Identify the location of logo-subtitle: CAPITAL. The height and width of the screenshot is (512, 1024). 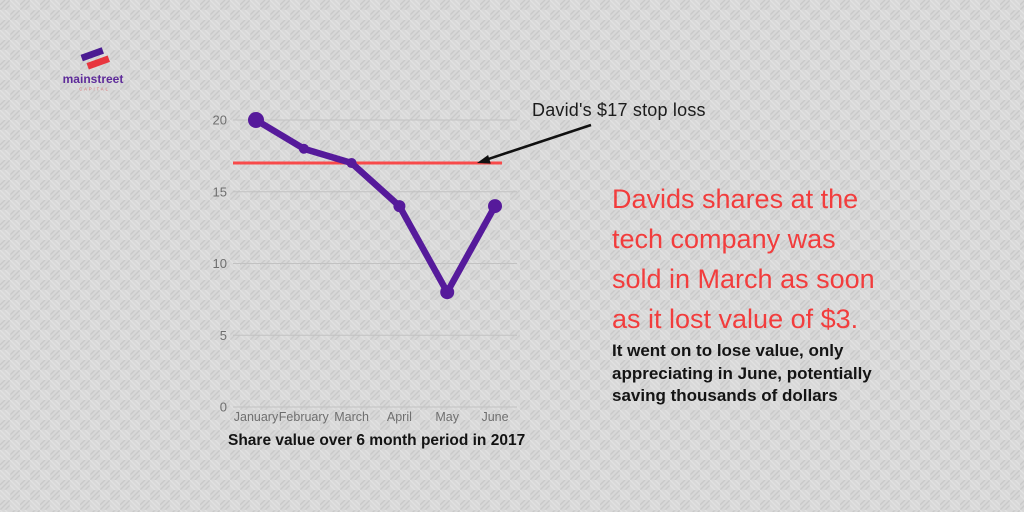
(94, 88).